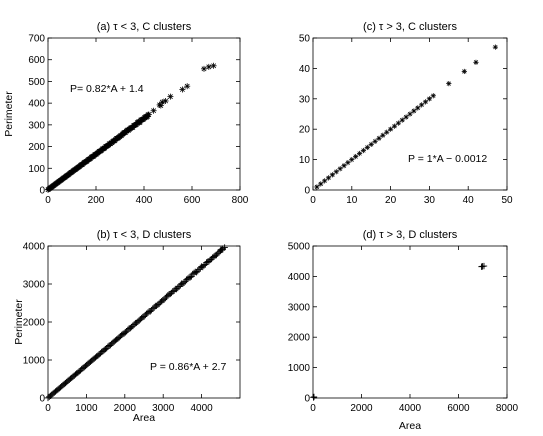 This screenshot has width=543, height=436. I want to click on x-tick-label: 30, so click(430, 200).